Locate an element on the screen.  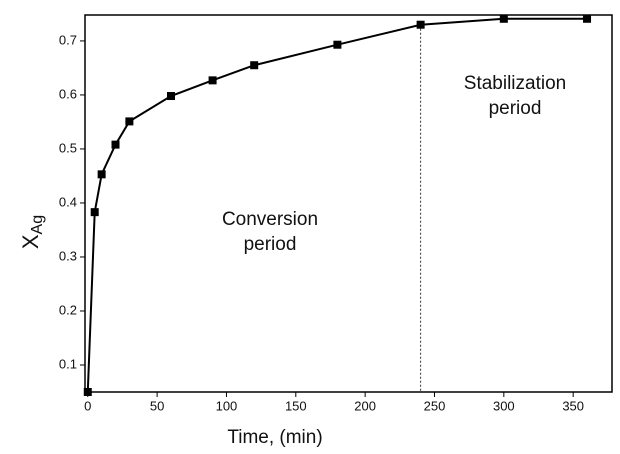
x-tick-label: 150 is located at coordinates (296, 405).